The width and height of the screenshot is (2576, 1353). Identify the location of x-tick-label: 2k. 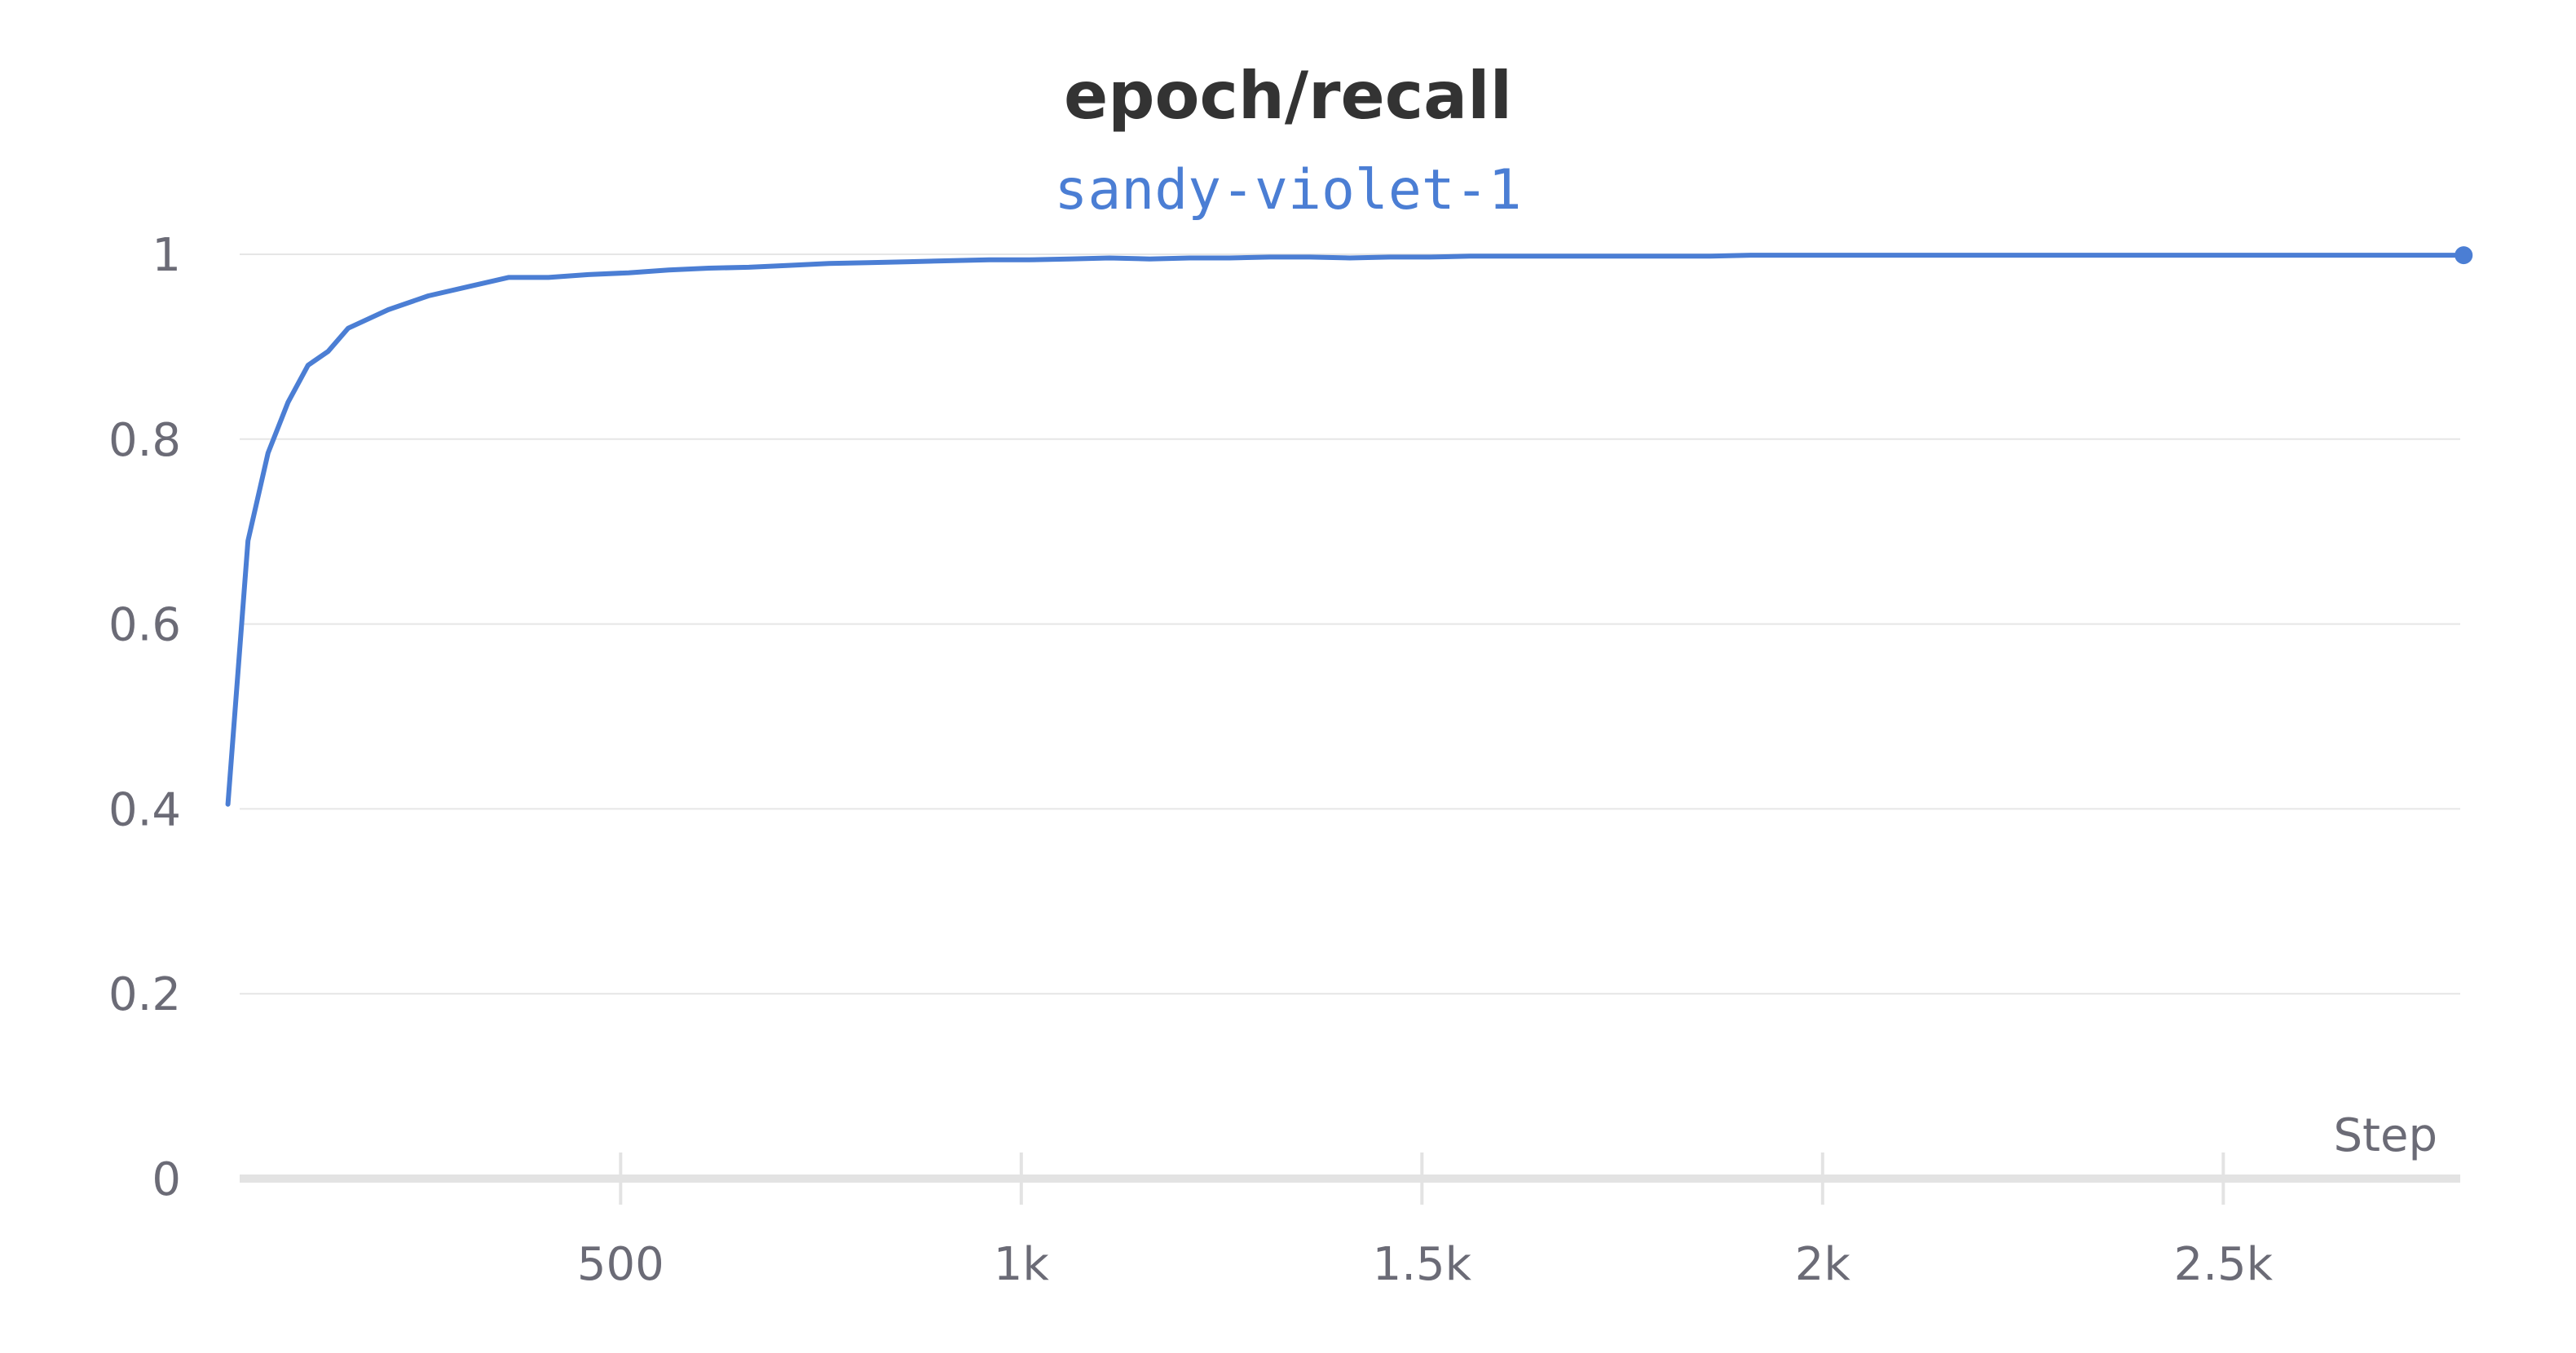
(1823, 1264).